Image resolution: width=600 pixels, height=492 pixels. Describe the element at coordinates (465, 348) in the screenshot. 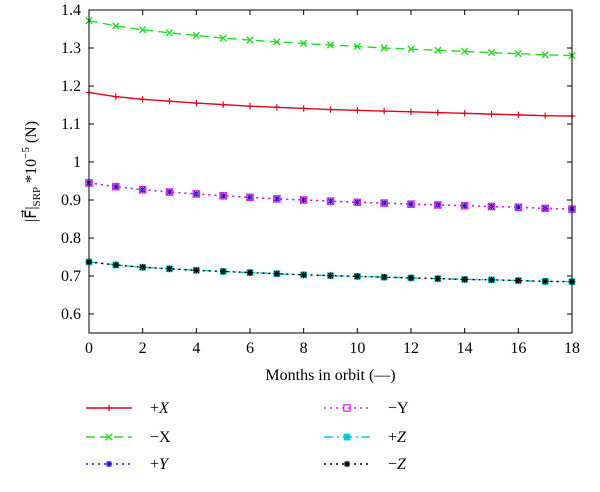

I see `x-tick-label: 14` at that location.